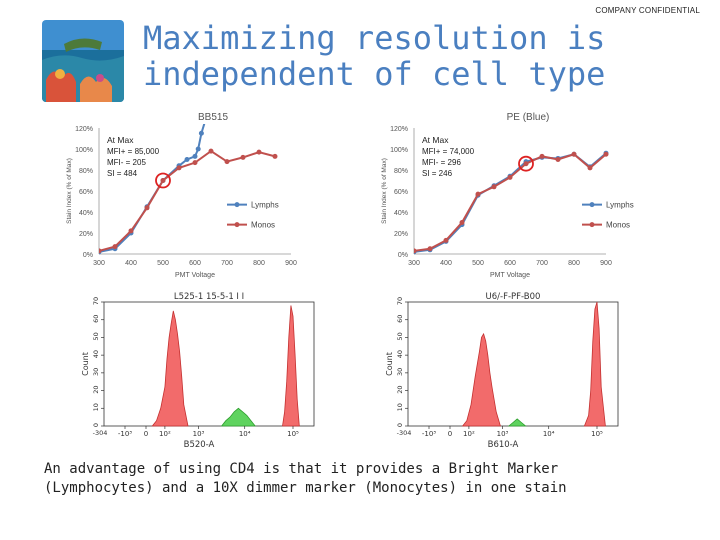 The image size is (720, 540). I want to click on x-tick-label: 800, so click(259, 263).